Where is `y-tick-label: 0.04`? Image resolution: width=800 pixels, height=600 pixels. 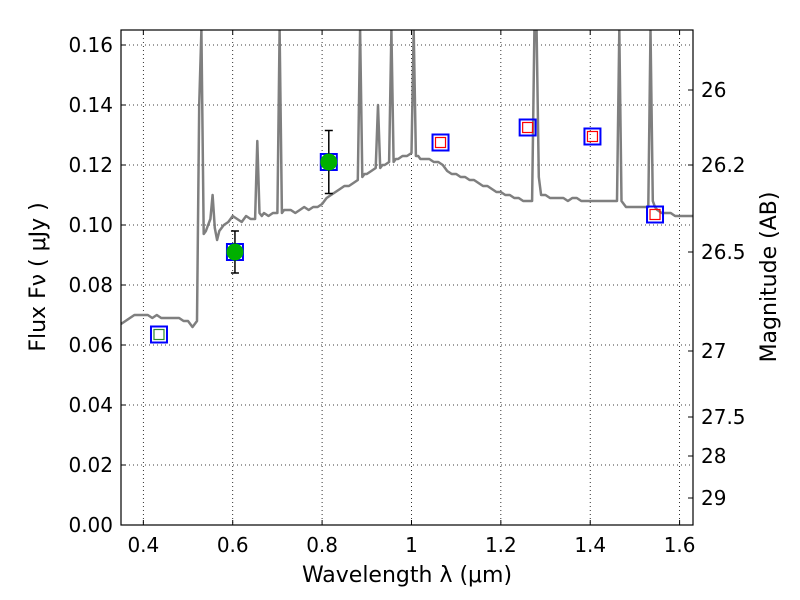
y-tick-label: 0.04 is located at coordinates (90, 405).